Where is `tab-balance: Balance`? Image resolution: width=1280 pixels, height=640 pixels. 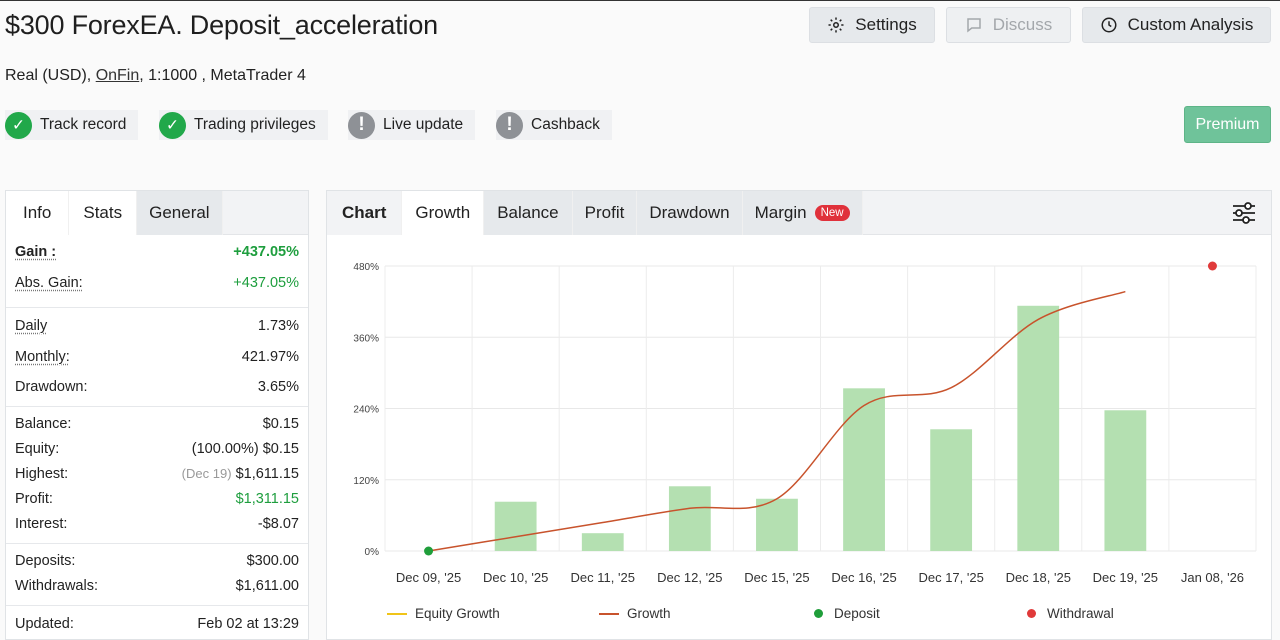 tab-balance: Balance is located at coordinates (528, 213).